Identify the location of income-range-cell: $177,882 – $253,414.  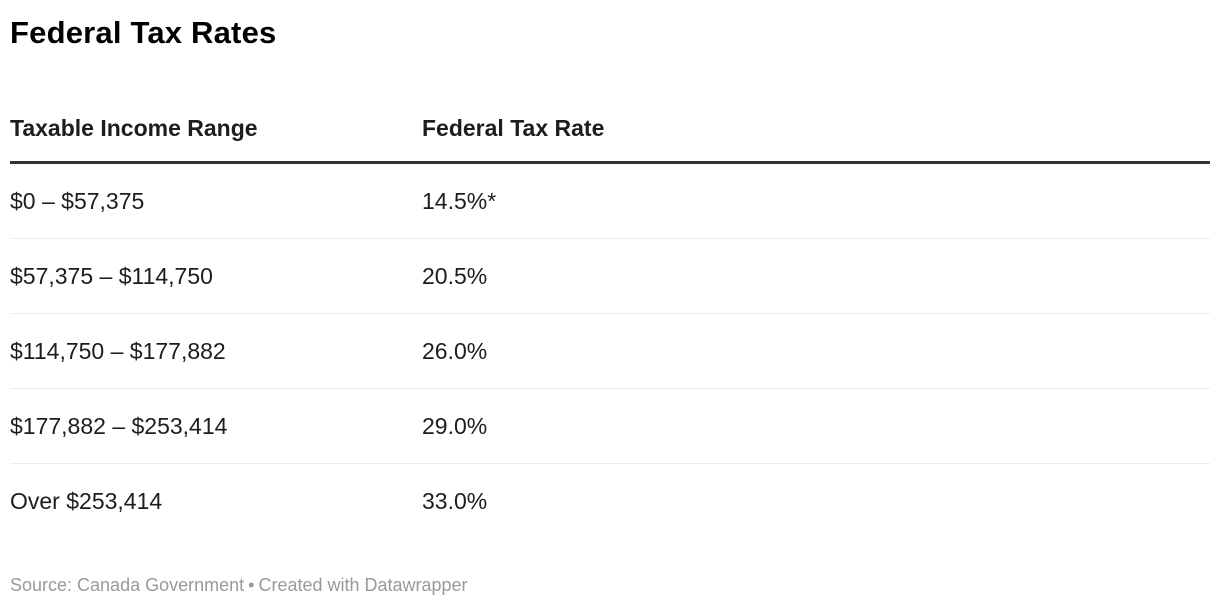
(216, 426).